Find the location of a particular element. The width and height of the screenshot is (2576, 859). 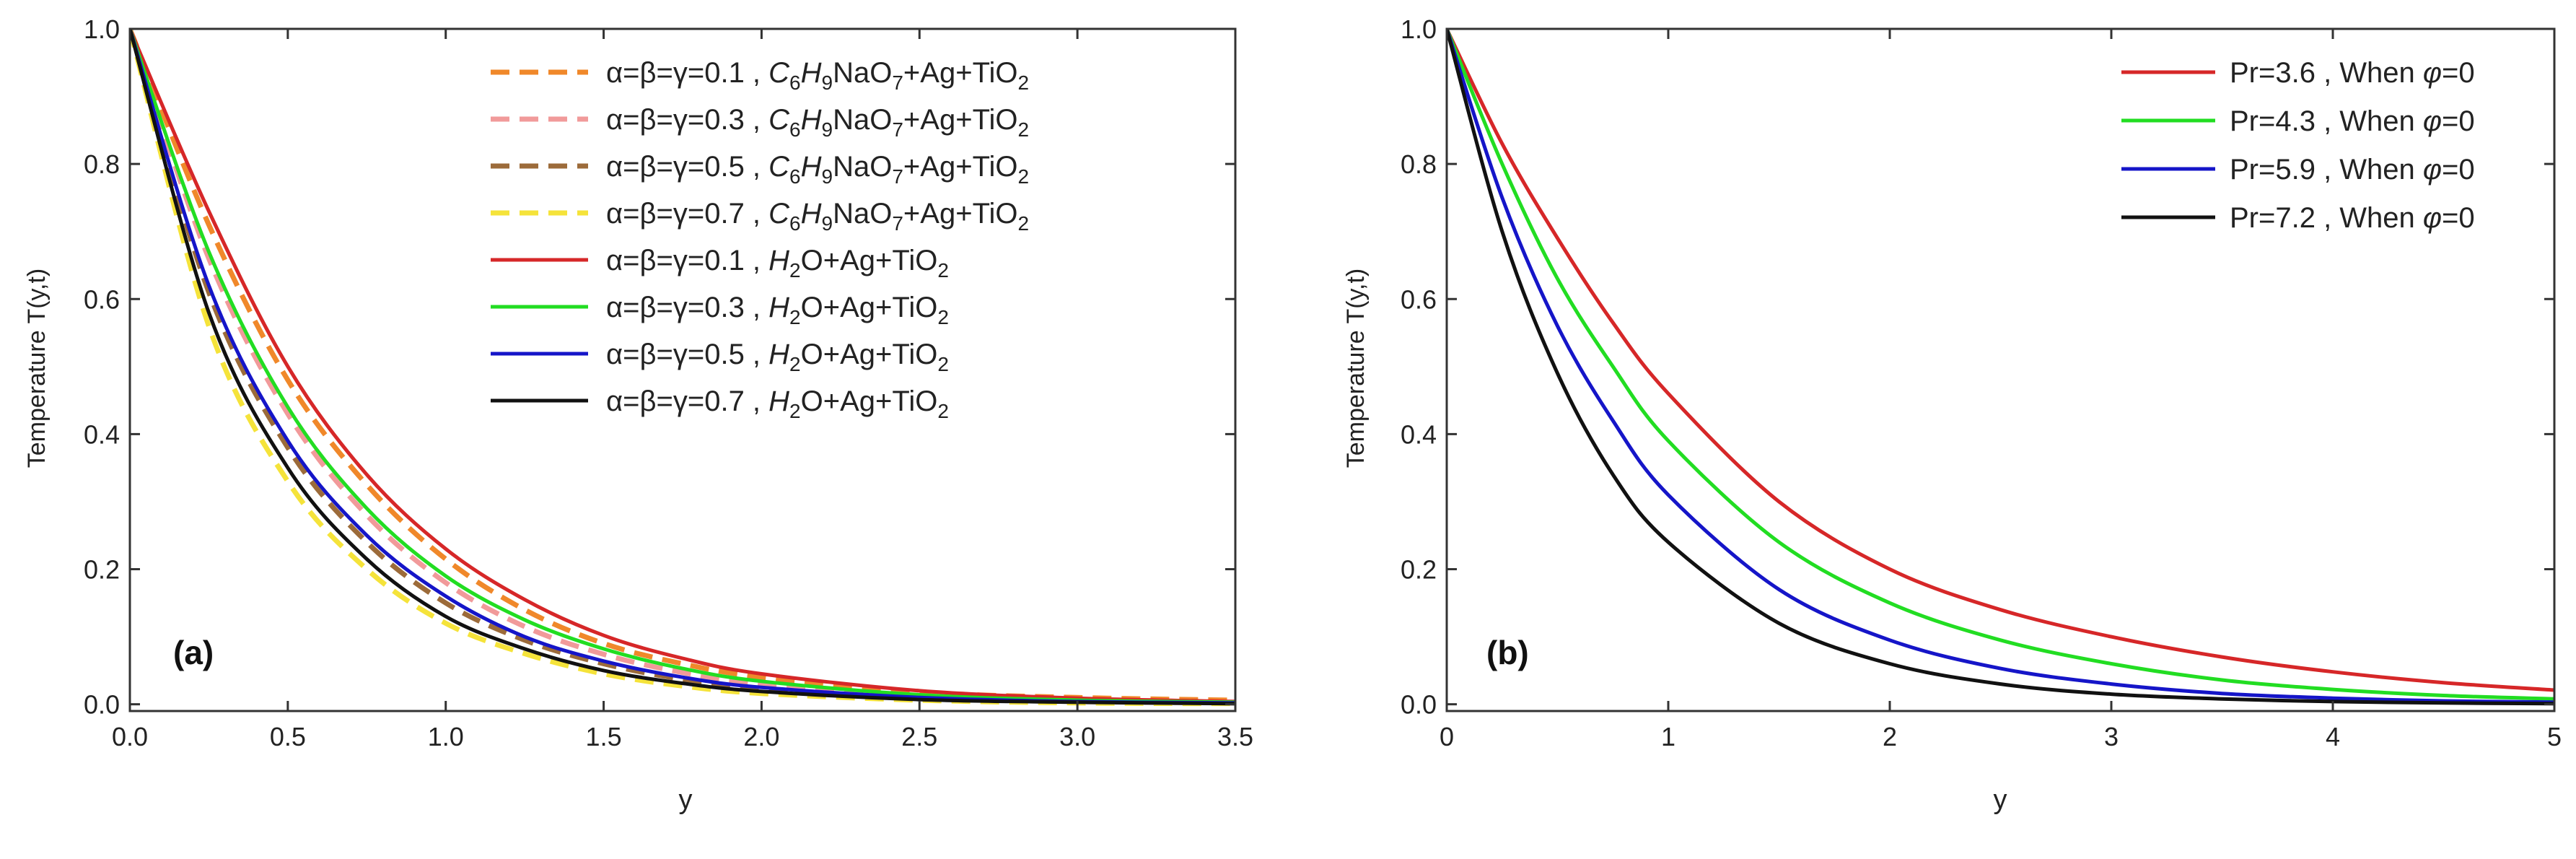

x-tick-label: 4 is located at coordinates (2333, 736).